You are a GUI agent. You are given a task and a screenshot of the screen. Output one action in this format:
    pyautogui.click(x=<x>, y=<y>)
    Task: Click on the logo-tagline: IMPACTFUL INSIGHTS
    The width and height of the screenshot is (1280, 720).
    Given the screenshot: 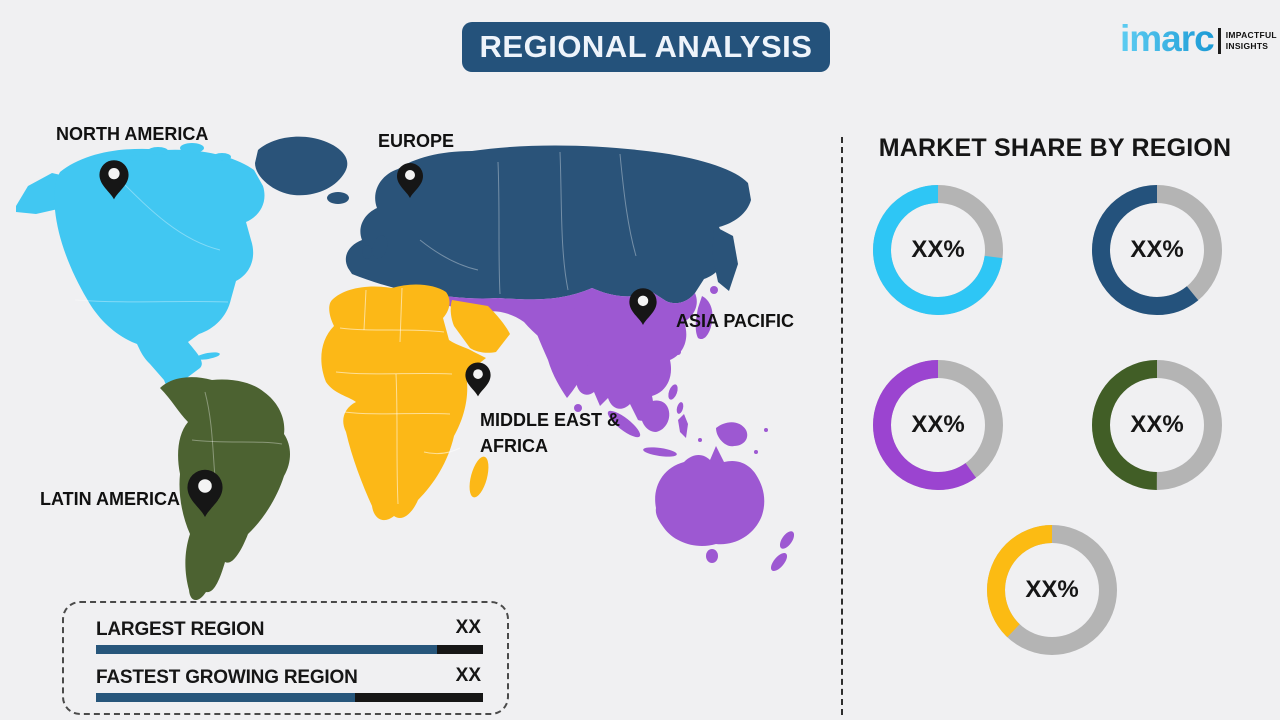 What is the action you would take?
    pyautogui.click(x=1251, y=40)
    